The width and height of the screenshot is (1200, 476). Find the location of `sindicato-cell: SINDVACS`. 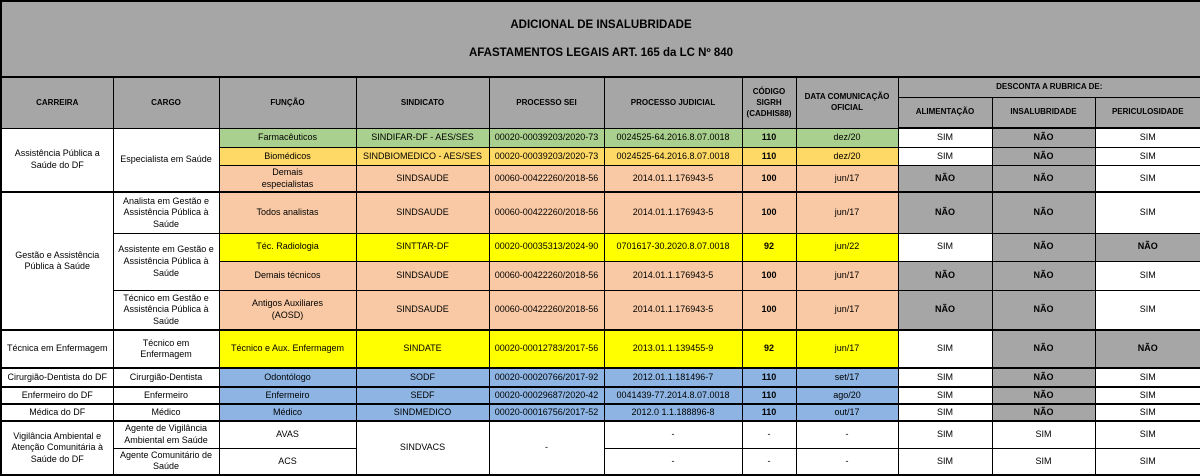

sindicato-cell: SINDVACS is located at coordinates (422, 448).